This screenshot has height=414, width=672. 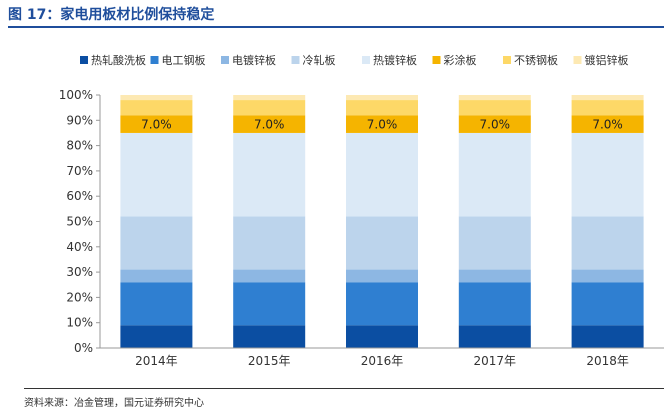 I want to click on legend-label: 热轧酸洗板, so click(x=118, y=60).